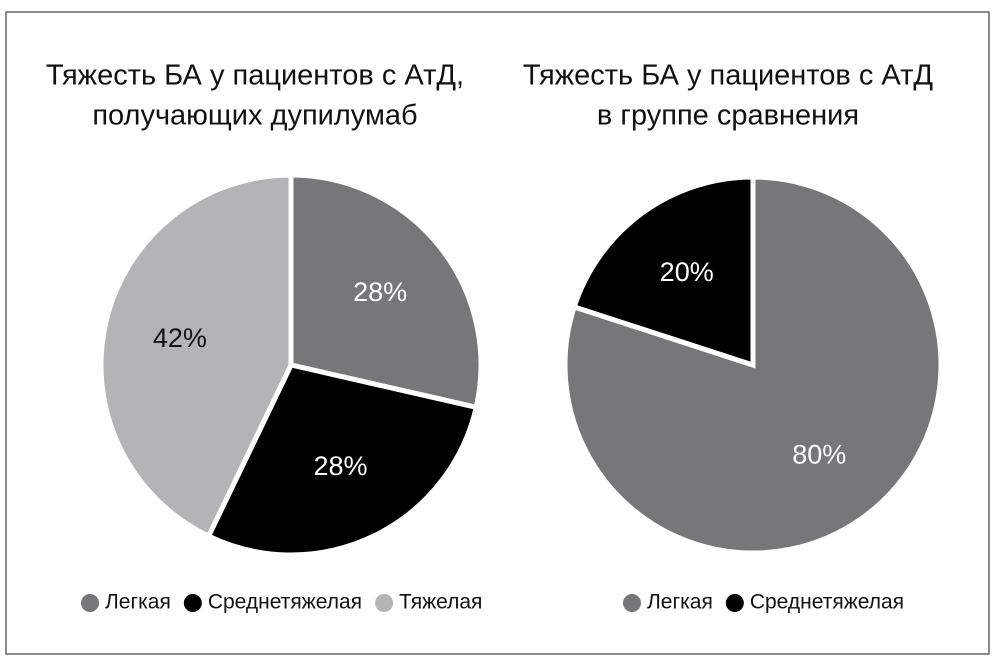 Image resolution: width=995 pixels, height=660 pixels. I want to click on chart-title: Тяжесть БА у пациентов с АтД,, so click(255, 76).